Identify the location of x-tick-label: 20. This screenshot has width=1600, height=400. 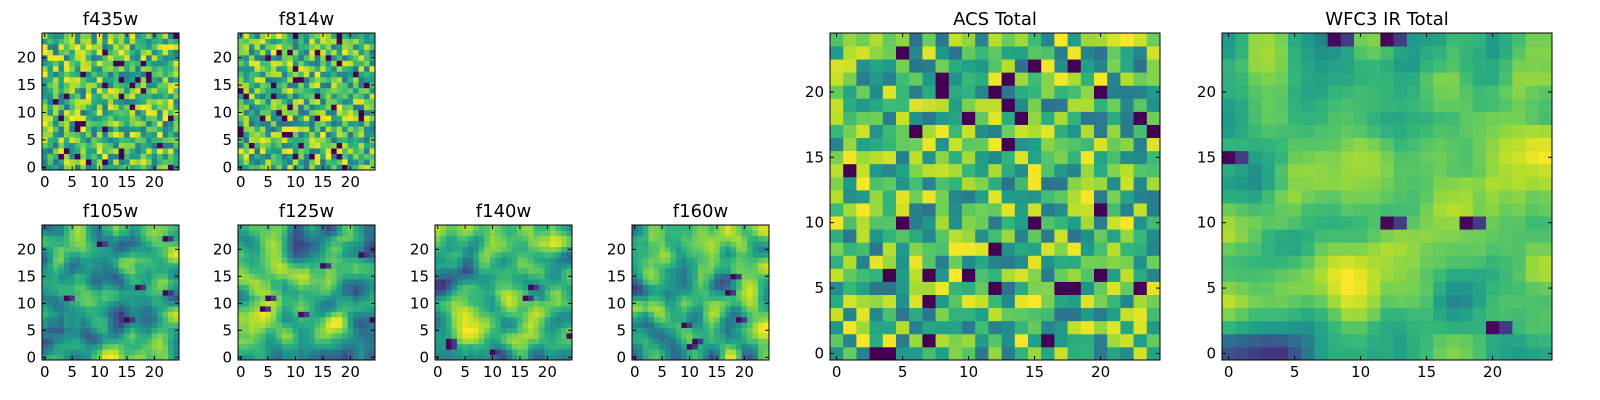
(547, 372).